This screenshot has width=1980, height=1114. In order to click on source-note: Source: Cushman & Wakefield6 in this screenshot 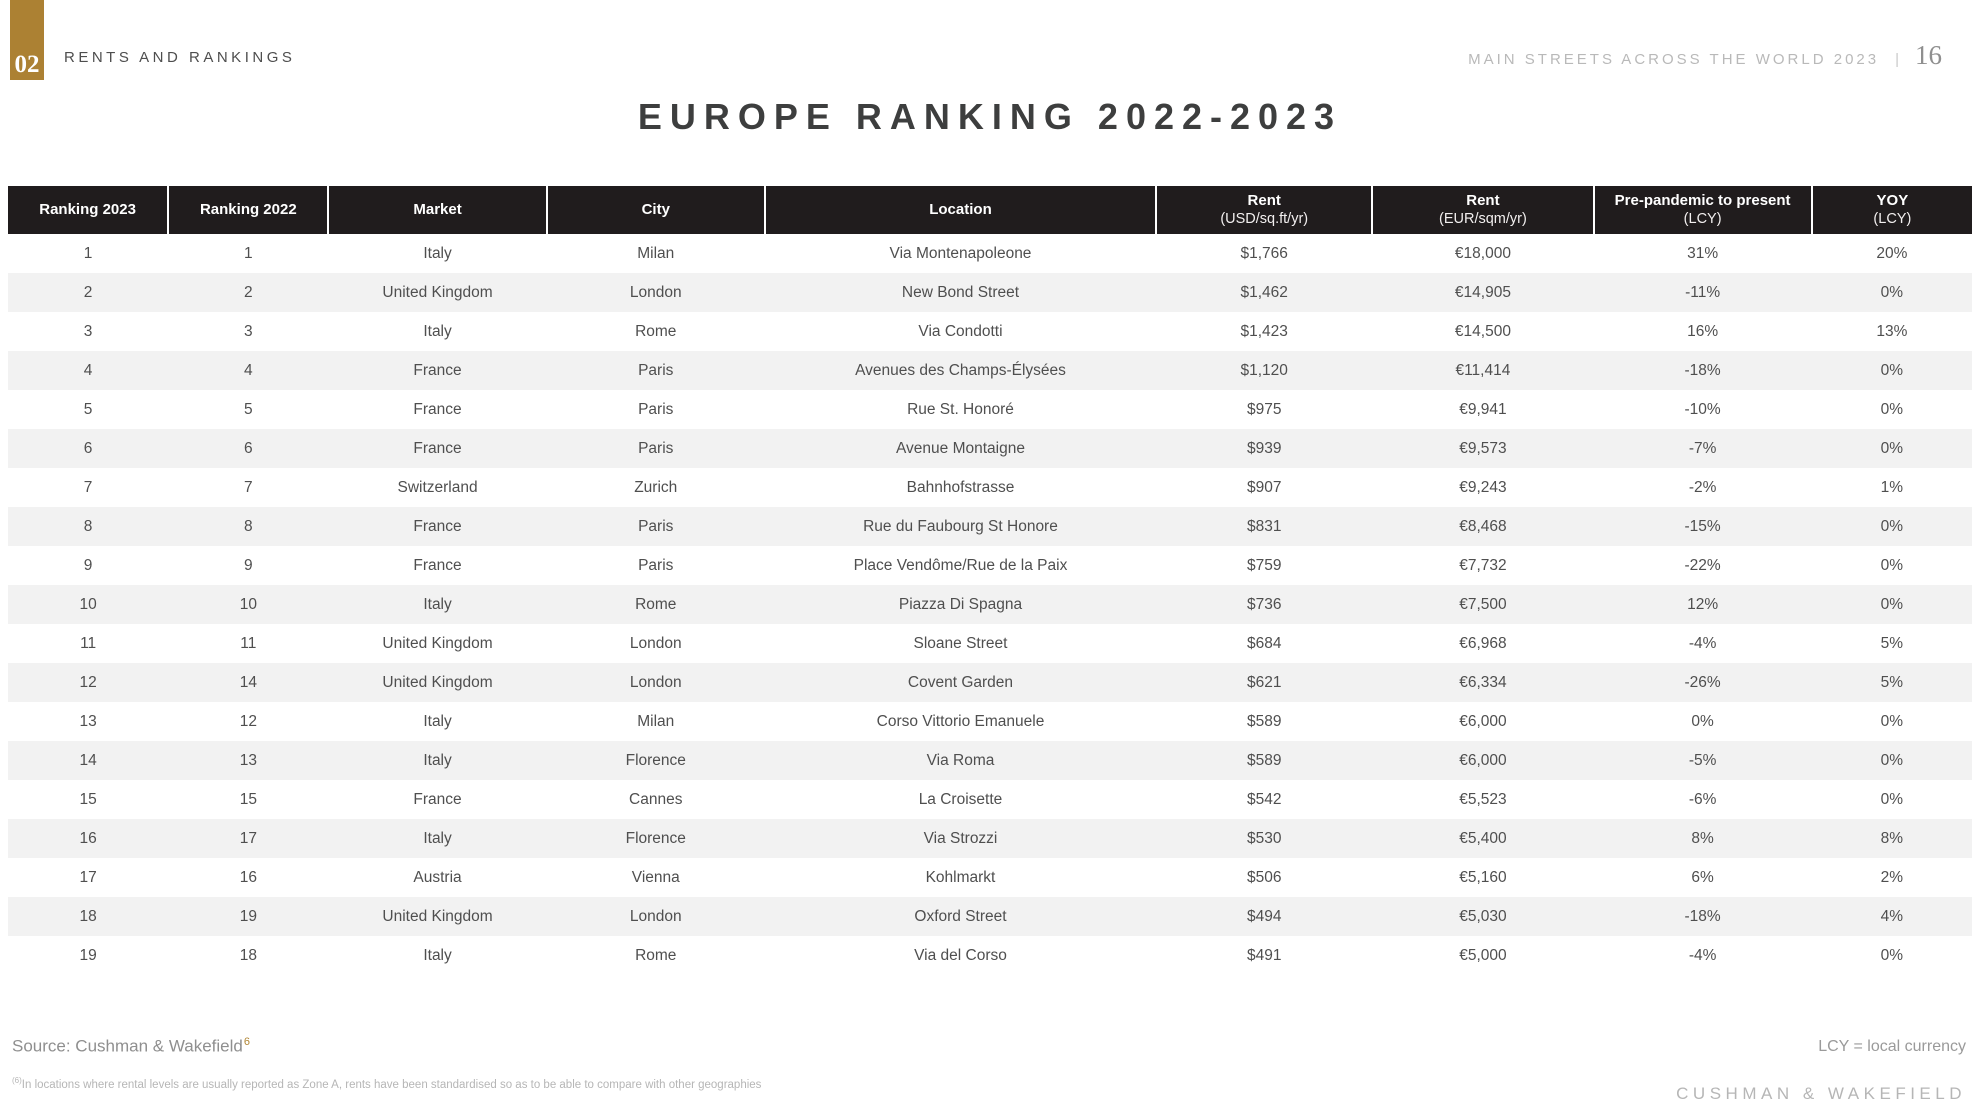, I will do `click(131, 1046)`.